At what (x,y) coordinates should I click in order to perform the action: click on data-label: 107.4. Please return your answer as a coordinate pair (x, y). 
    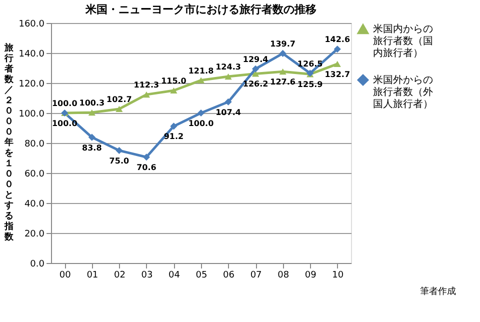
    Looking at the image, I should click on (229, 112).